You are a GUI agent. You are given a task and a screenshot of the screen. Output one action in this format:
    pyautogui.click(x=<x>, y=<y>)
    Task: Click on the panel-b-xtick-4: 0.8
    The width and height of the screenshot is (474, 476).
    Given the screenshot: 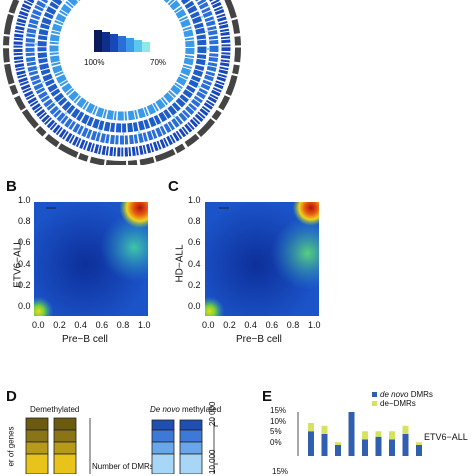 What is the action you would take?
    pyautogui.click(x=123, y=325)
    